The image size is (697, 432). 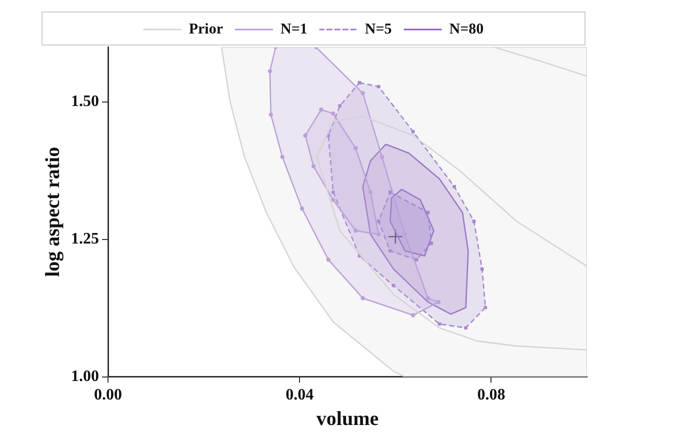 What do you see at coordinates (85, 101) in the screenshot?
I see `y-tick-label: 1.50` at bounding box center [85, 101].